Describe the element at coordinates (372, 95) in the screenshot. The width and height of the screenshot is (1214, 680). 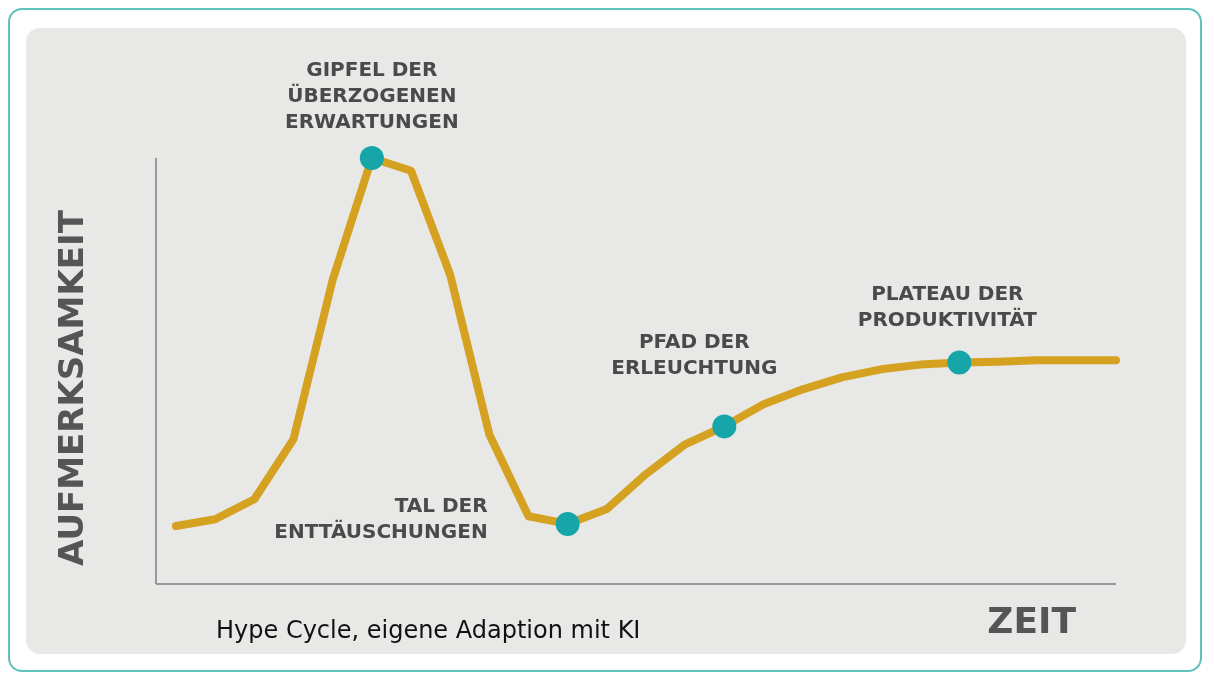
I see `text: GIPFEL DER ÜBERZOGENEN ERWARTUNGEN` at that location.